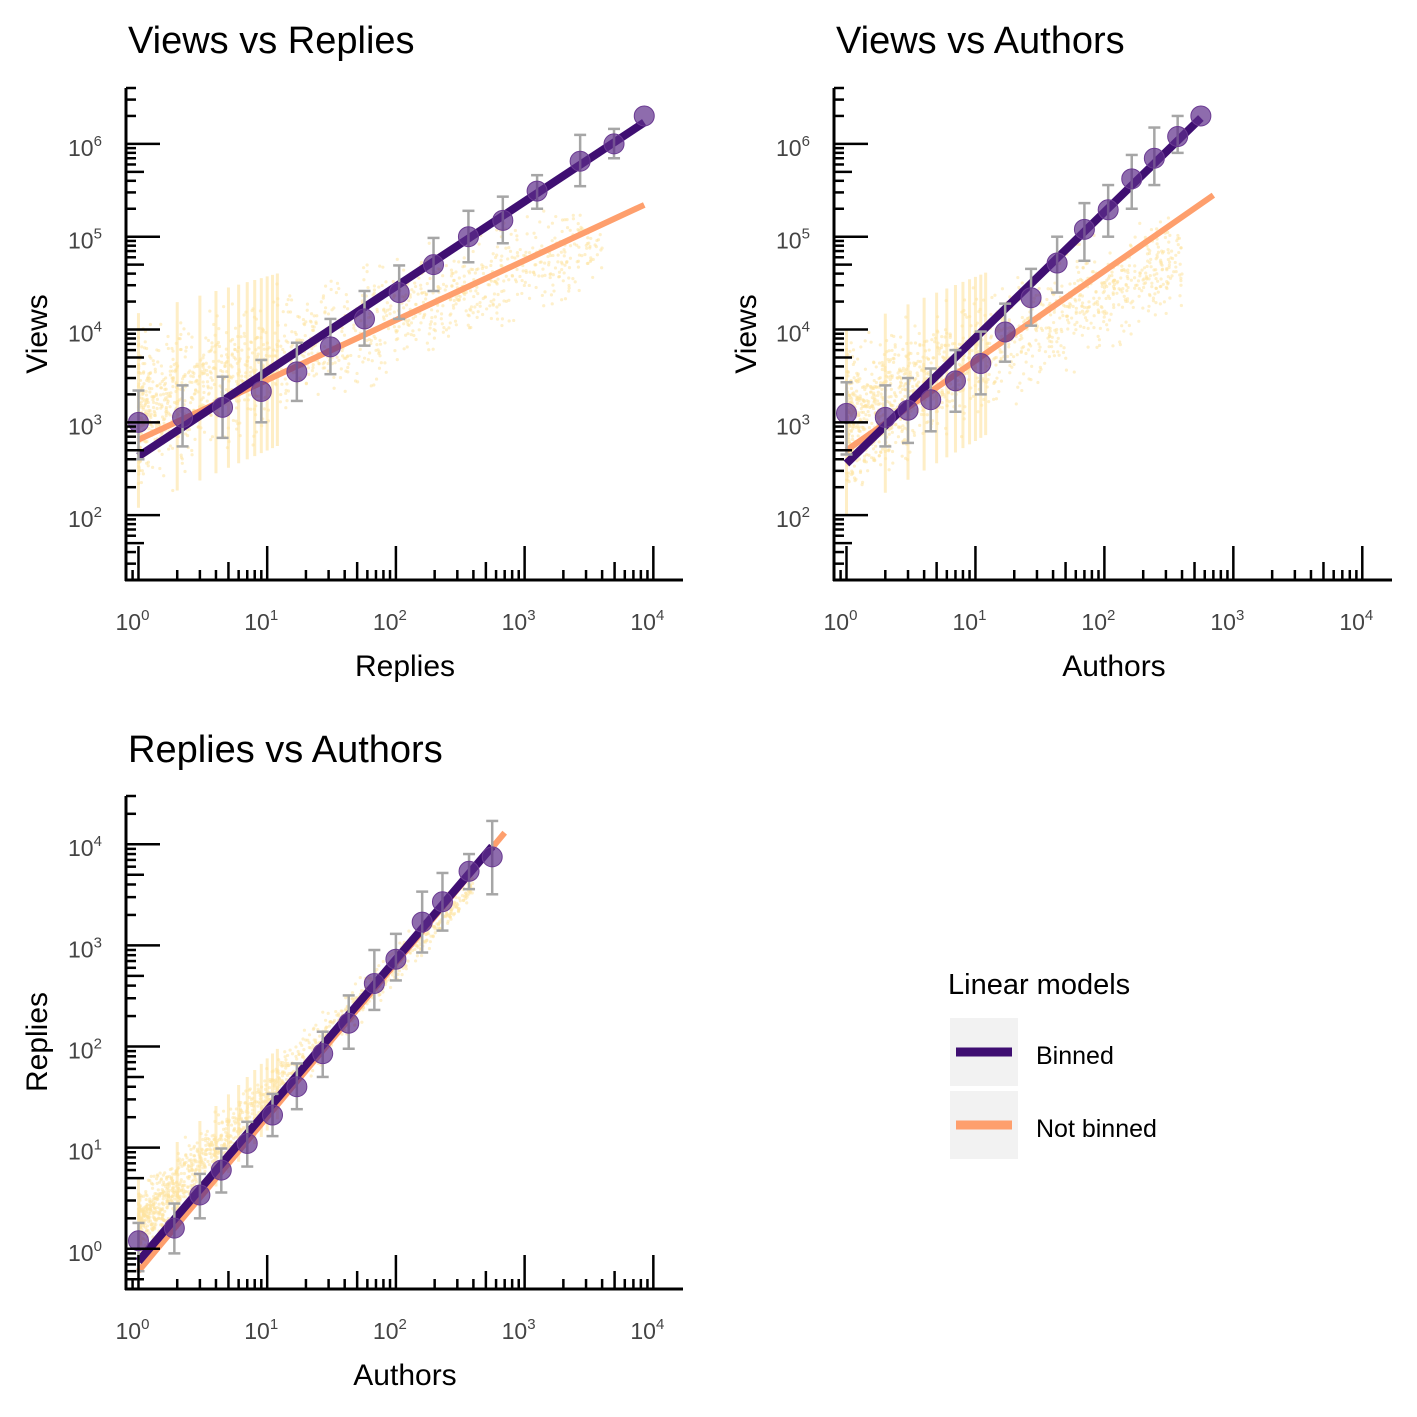  Describe the element at coordinates (643, 1331) in the screenshot. I see `x-tick-base: 10` at that location.